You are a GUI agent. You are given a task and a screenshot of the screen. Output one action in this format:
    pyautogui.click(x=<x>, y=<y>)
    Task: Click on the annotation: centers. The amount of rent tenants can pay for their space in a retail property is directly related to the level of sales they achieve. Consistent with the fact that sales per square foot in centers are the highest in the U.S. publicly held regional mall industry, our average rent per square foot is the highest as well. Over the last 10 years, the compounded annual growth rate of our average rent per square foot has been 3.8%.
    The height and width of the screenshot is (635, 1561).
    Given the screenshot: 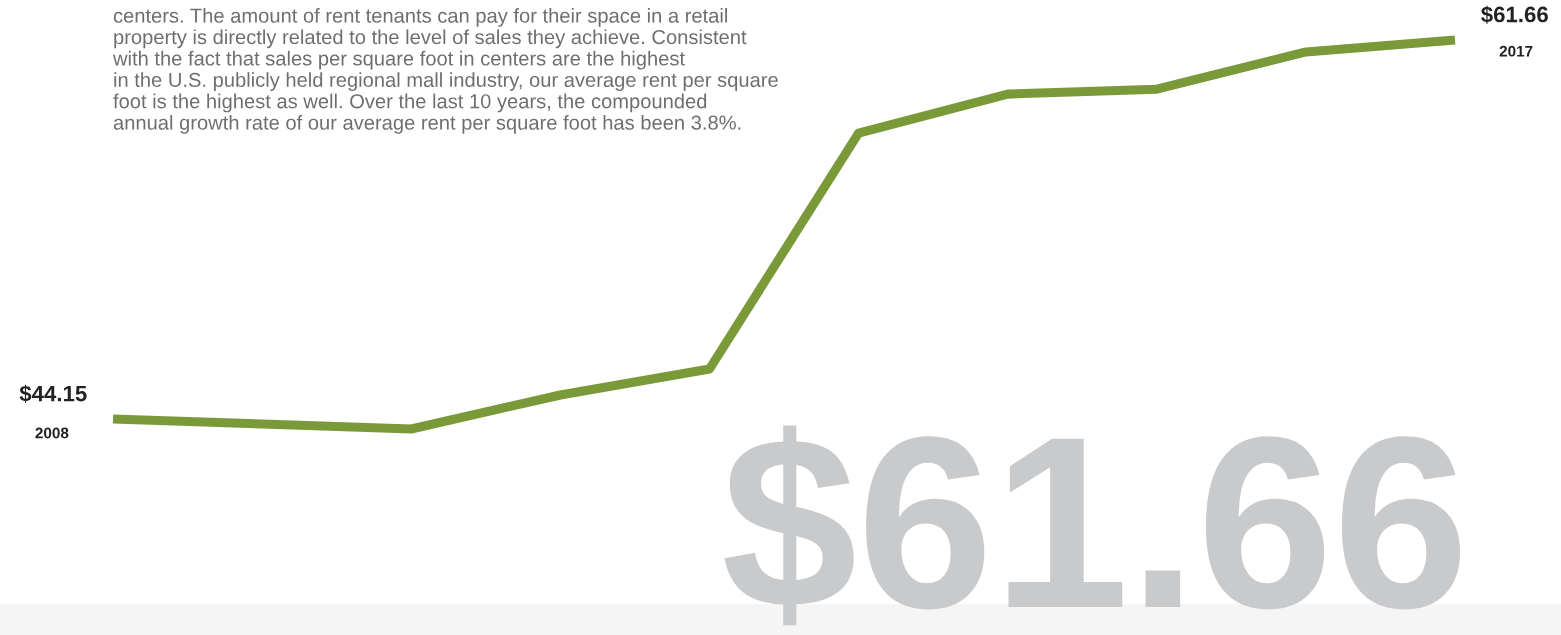 What is the action you would take?
    pyautogui.click(x=445, y=71)
    